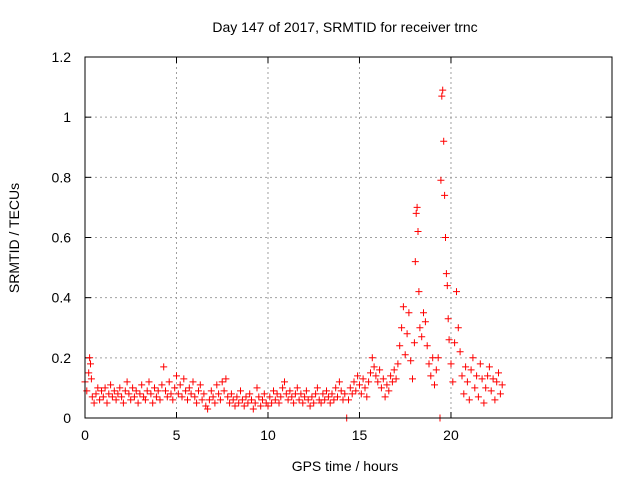 The image size is (640, 480). I want to click on y-tick-label: 0.8, so click(62, 177).